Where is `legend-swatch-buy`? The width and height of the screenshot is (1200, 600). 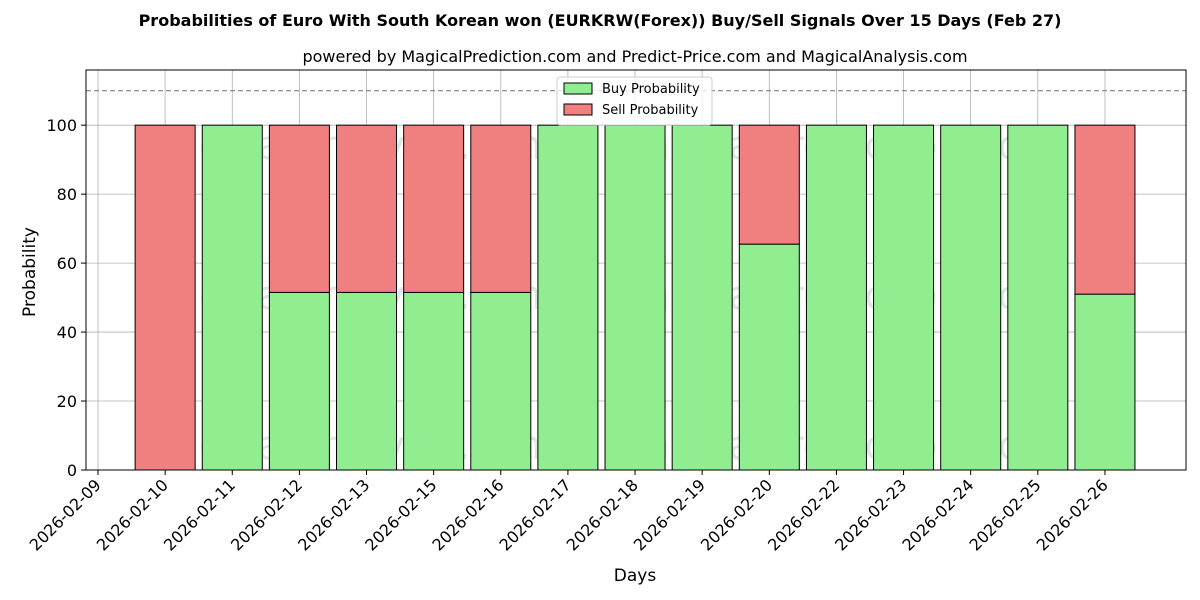
legend-swatch-buy is located at coordinates (578, 88).